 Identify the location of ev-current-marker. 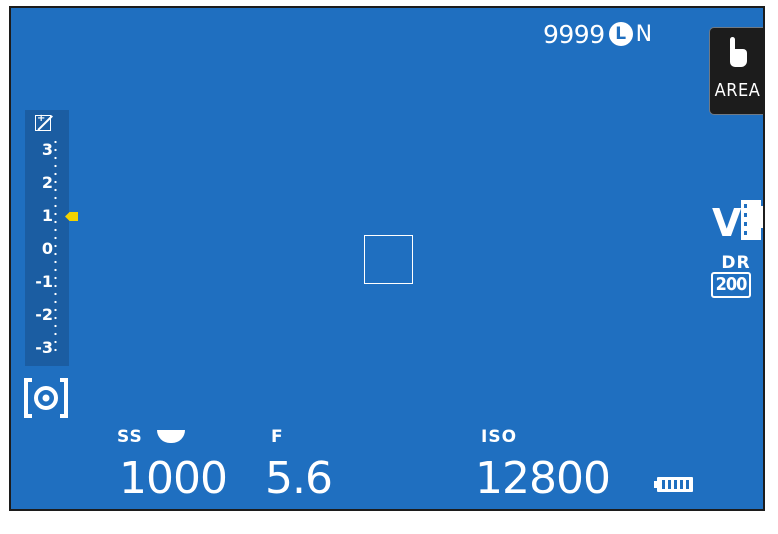
(71, 216).